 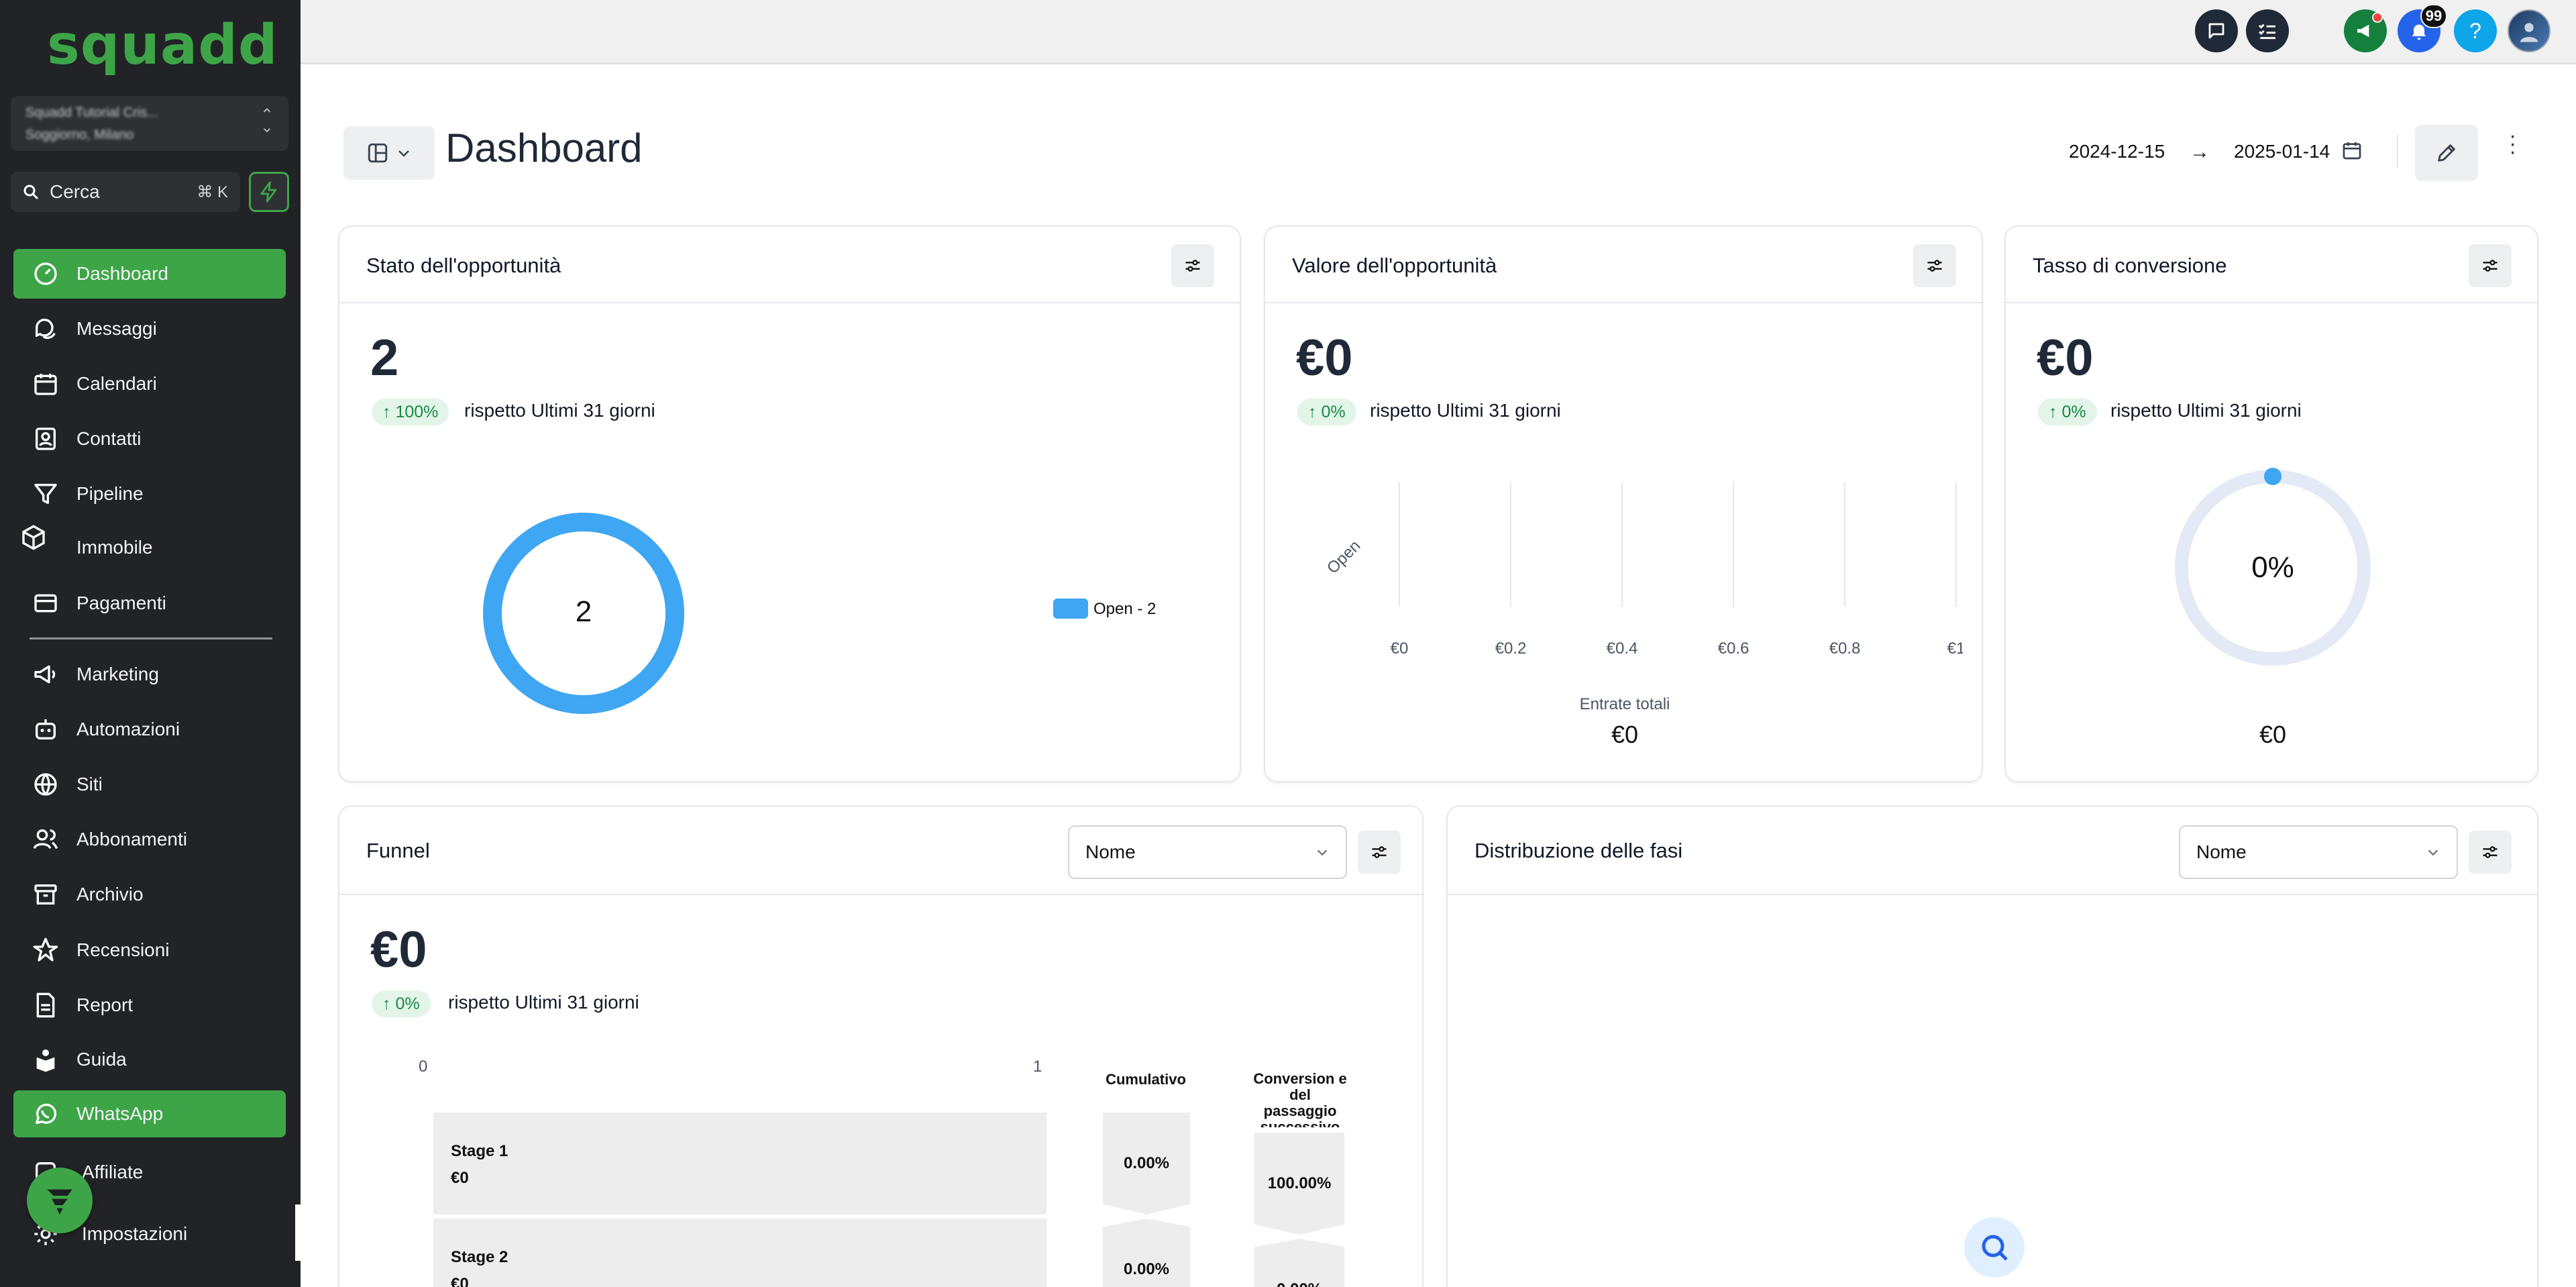 I want to click on sidebar-item-label: Guida, so click(x=101, y=1059).